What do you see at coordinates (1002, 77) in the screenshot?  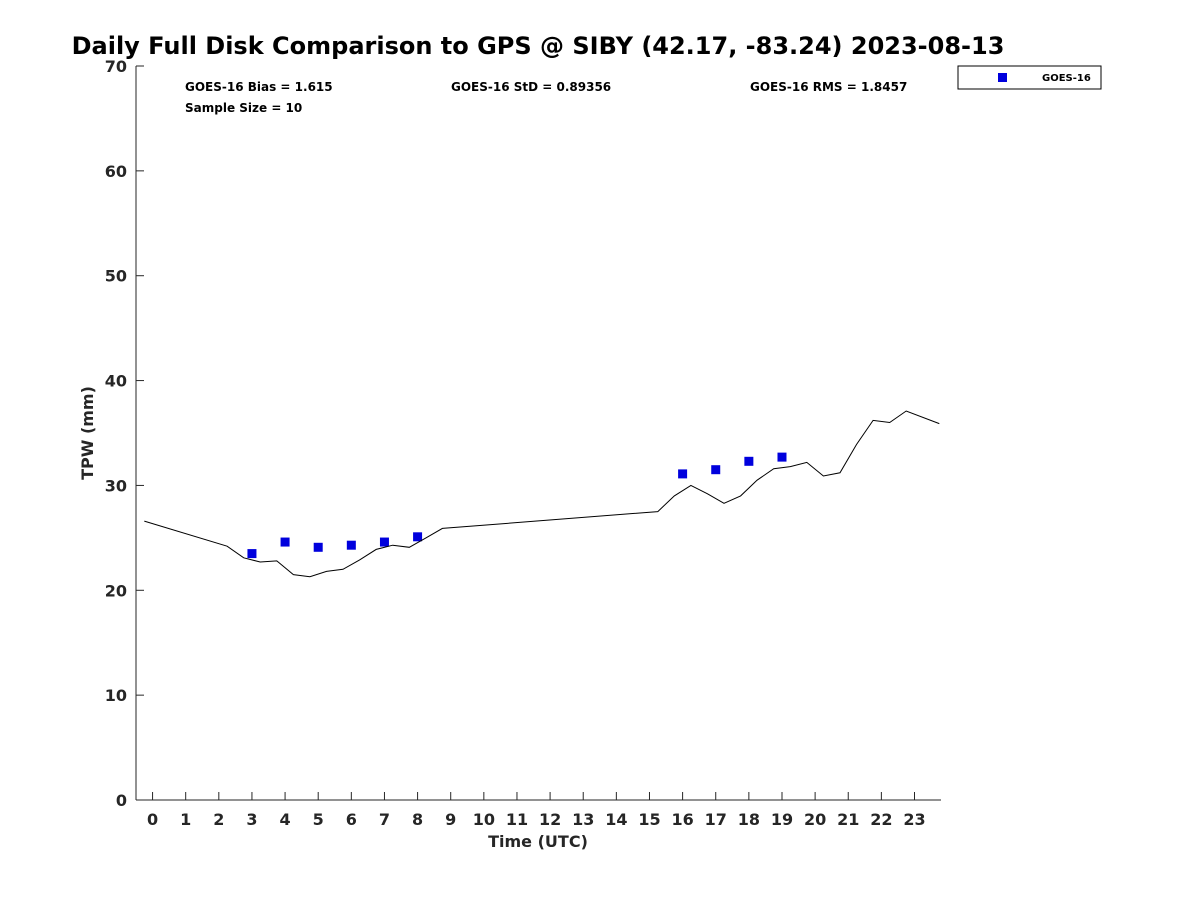 I see `legend-marker-goes16` at bounding box center [1002, 77].